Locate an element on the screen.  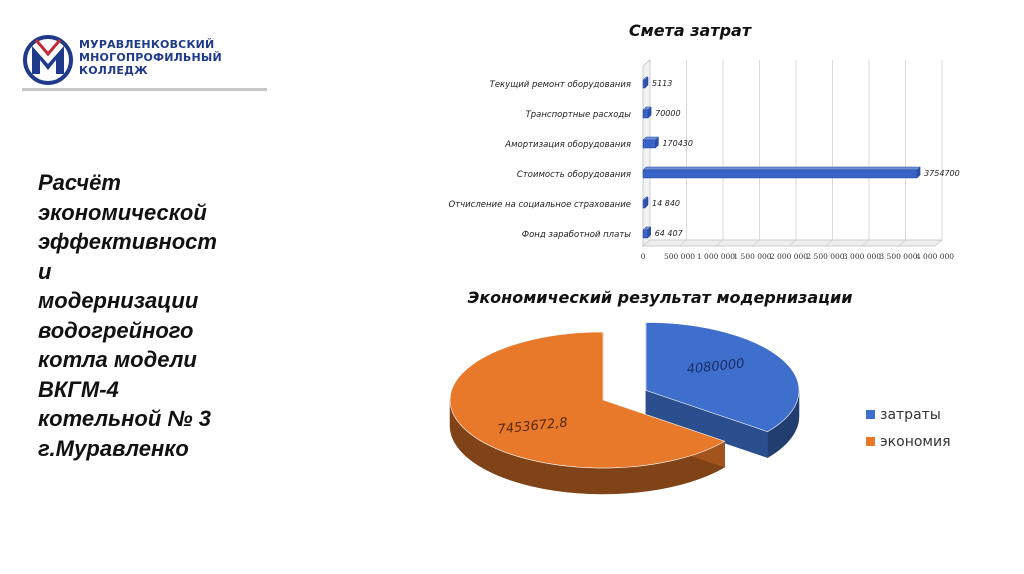
slide-title-line: котла модели is located at coordinates (117, 359).